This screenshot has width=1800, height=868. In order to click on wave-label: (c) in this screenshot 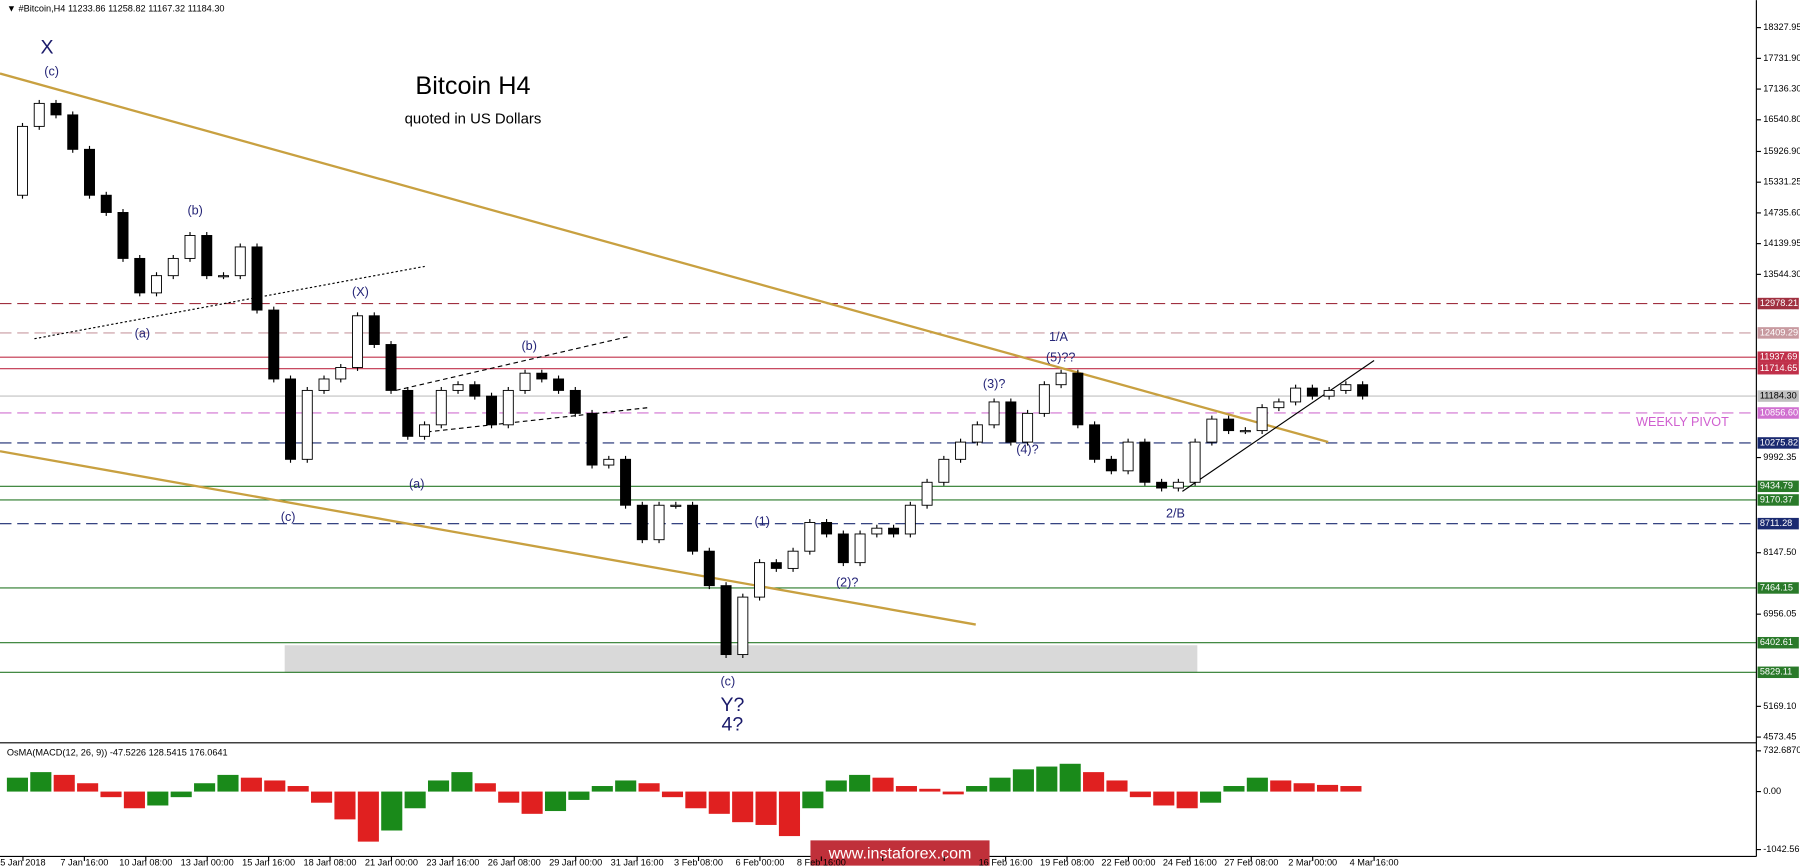, I will do `click(51, 72)`.